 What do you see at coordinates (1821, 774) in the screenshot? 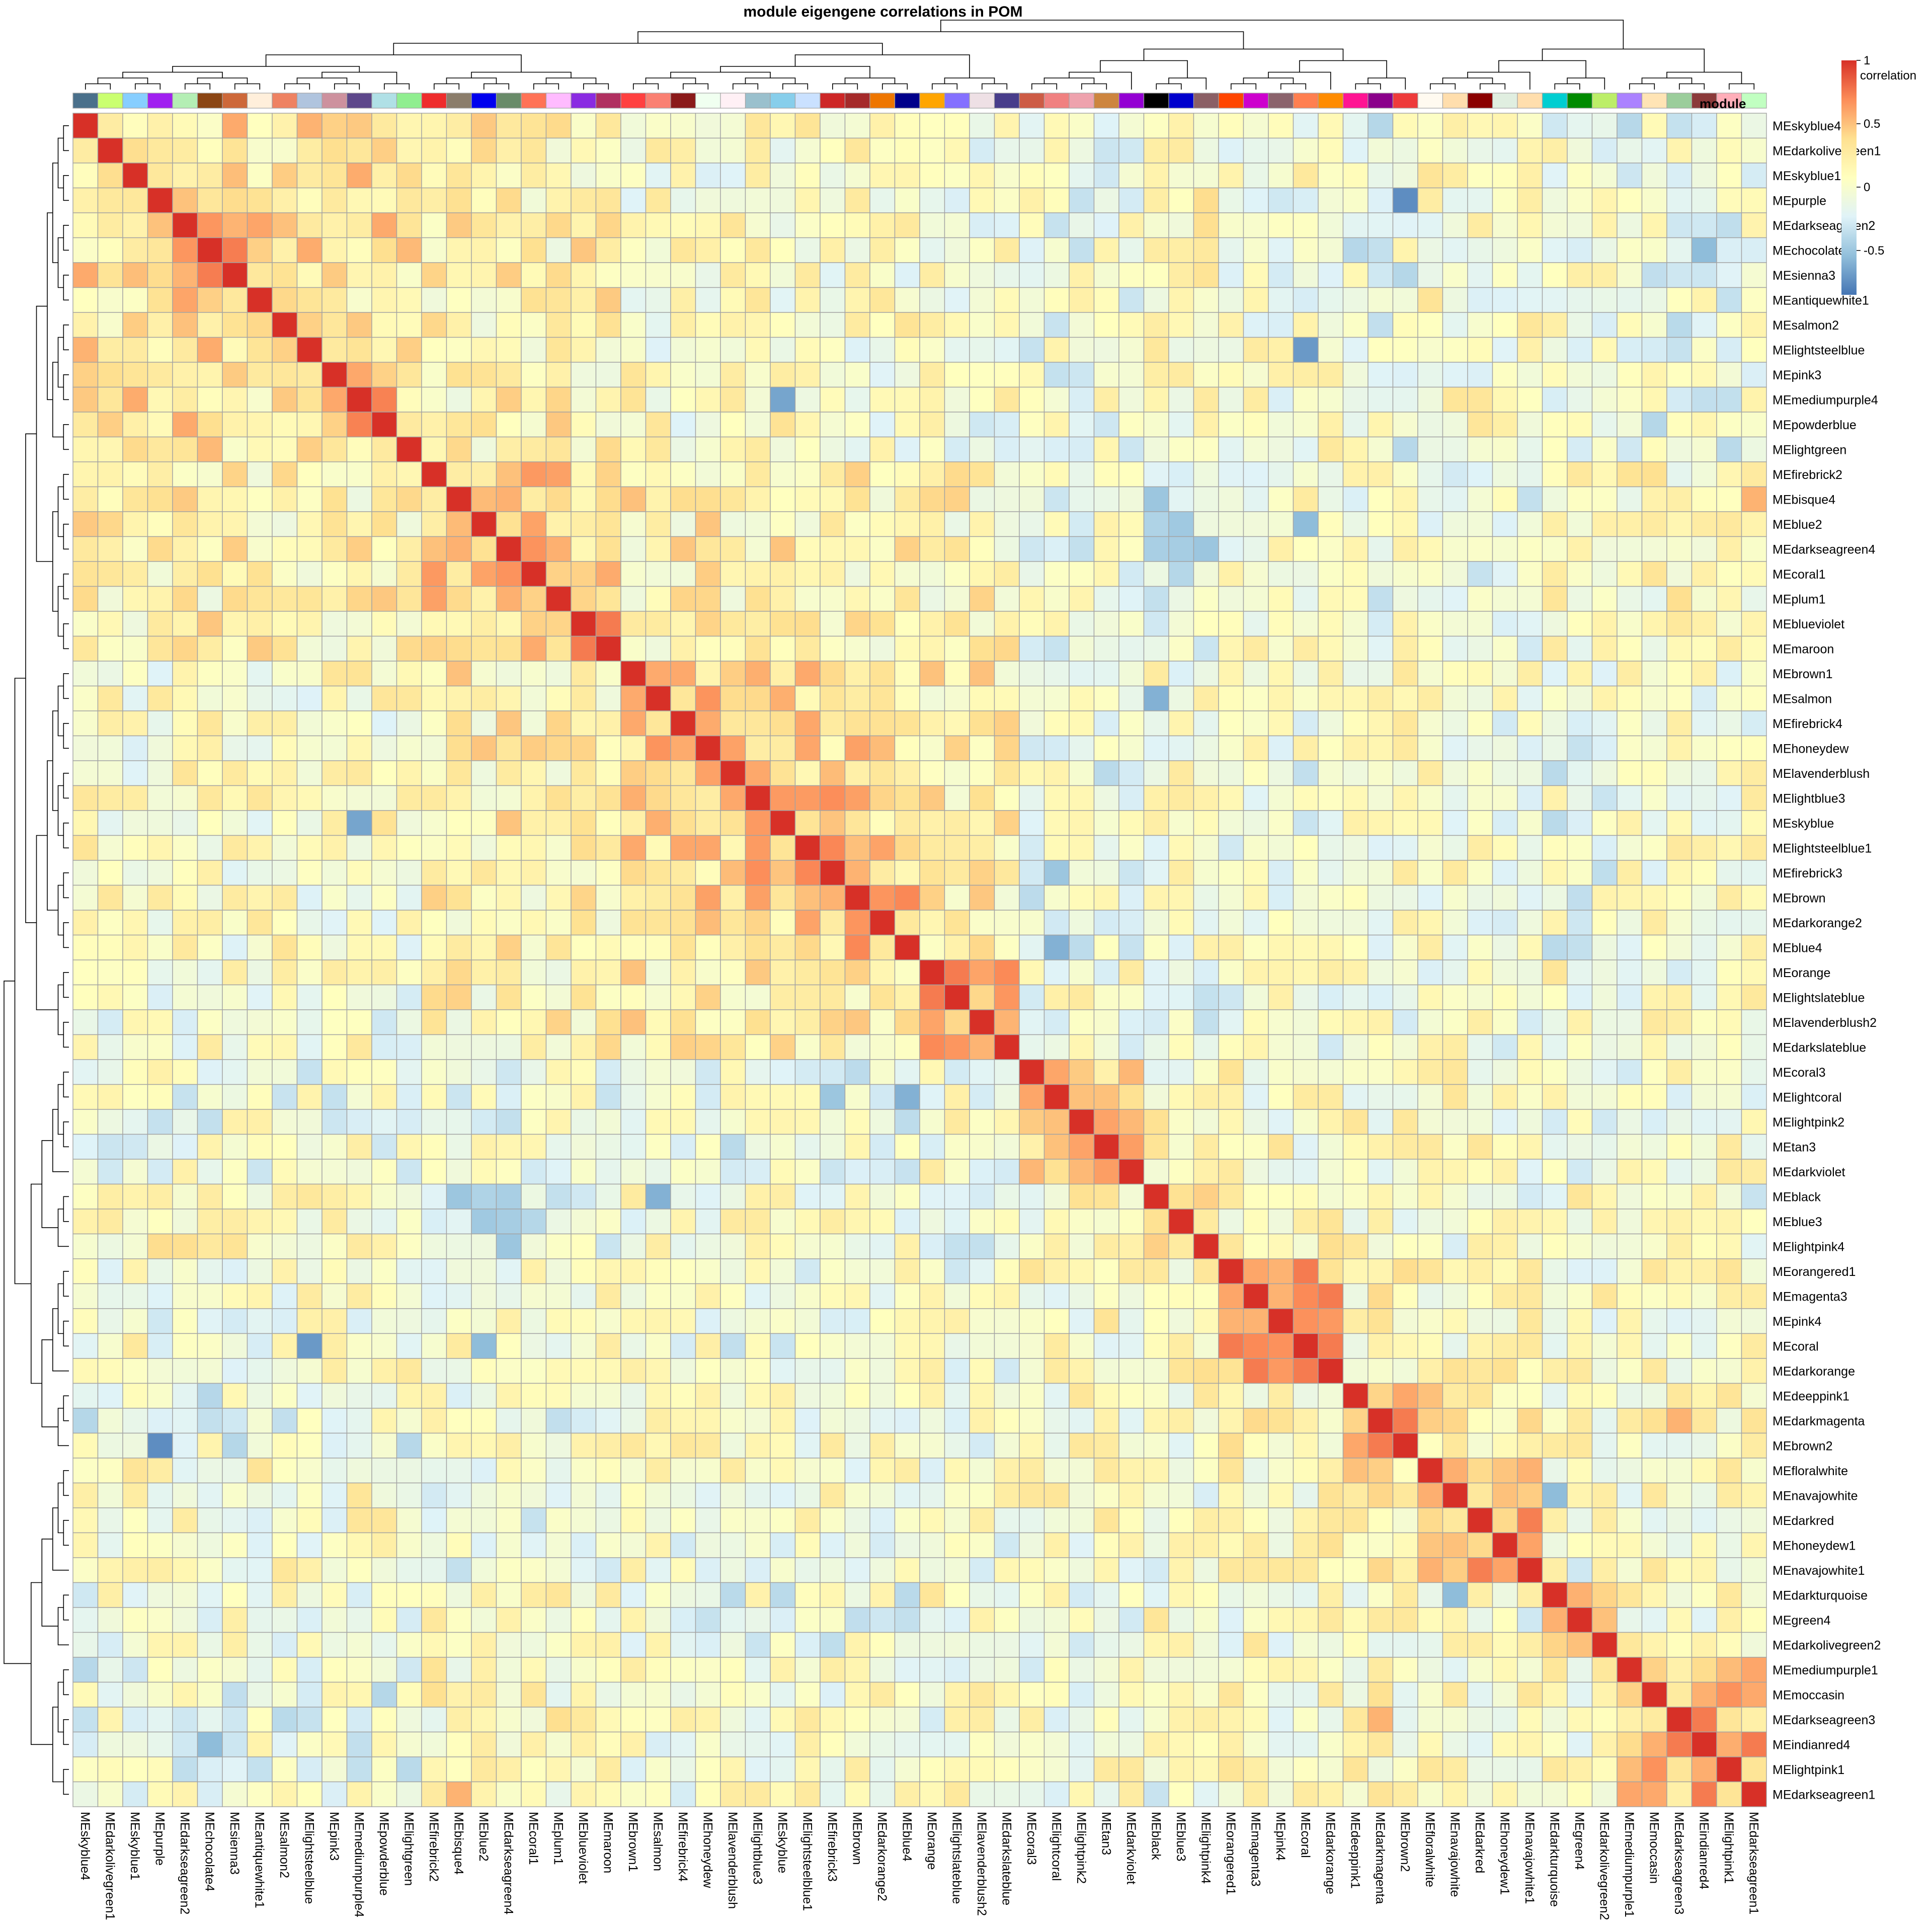
I see `row-label: MElavenderblush` at bounding box center [1821, 774].